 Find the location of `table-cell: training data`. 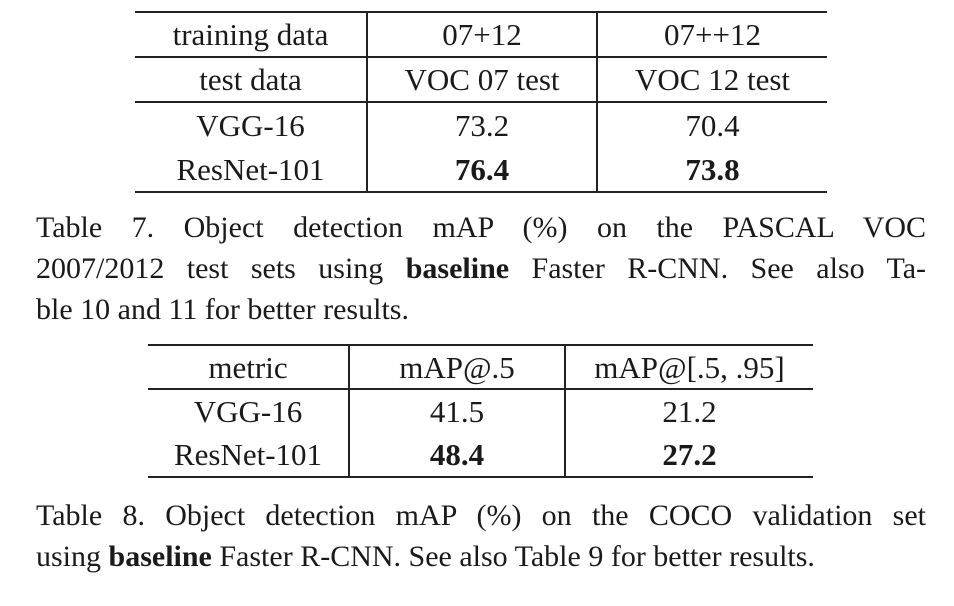

table-cell: training data is located at coordinates (251, 35).